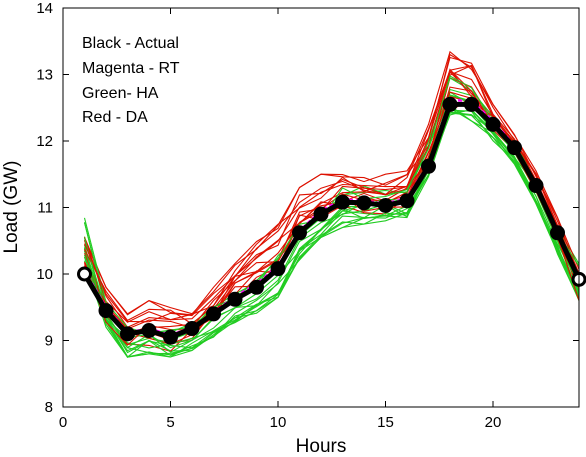  What do you see at coordinates (45, 208) in the screenshot?
I see `y-tick-label: 11` at bounding box center [45, 208].